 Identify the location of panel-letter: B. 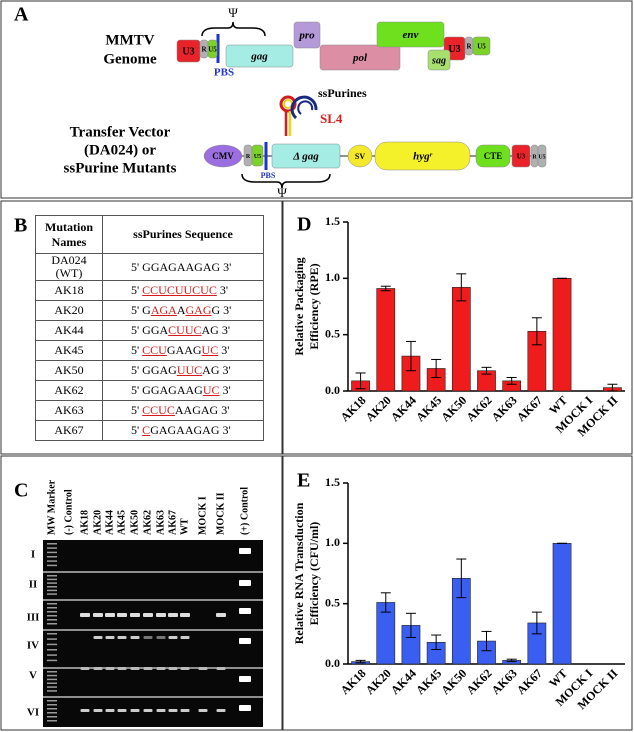
(20, 226).